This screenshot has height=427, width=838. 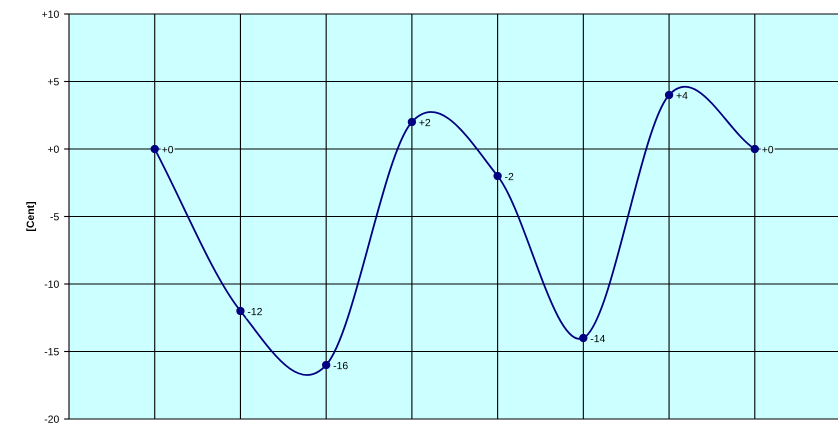 What do you see at coordinates (255, 312) in the screenshot?
I see `data-label: -12` at bounding box center [255, 312].